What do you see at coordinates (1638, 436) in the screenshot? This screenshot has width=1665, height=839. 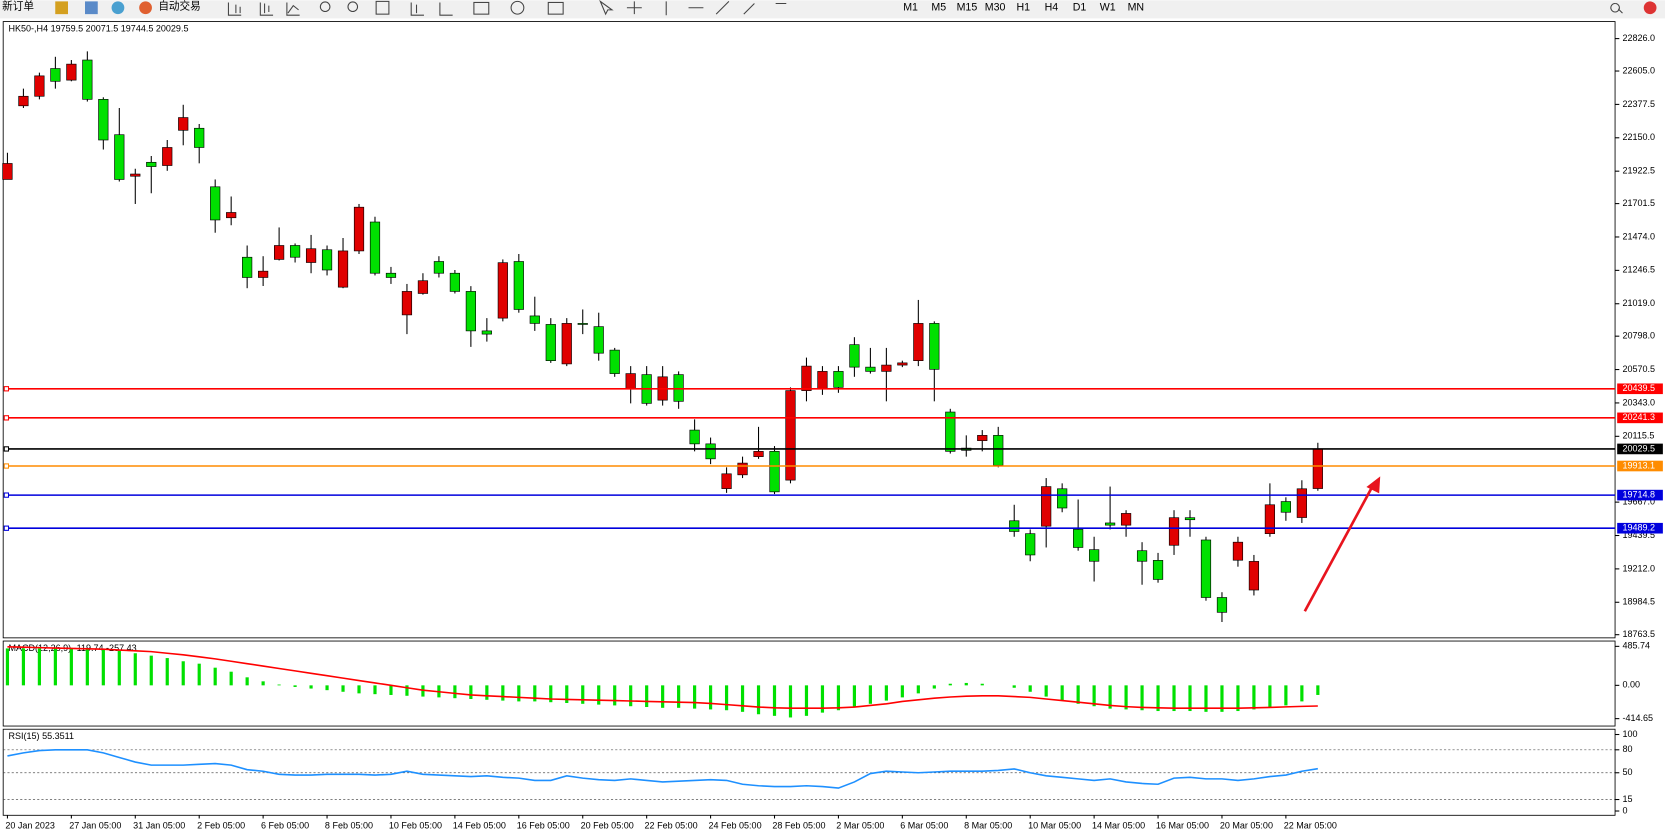 I see `y-tick-label: 20115.5` at bounding box center [1638, 436].